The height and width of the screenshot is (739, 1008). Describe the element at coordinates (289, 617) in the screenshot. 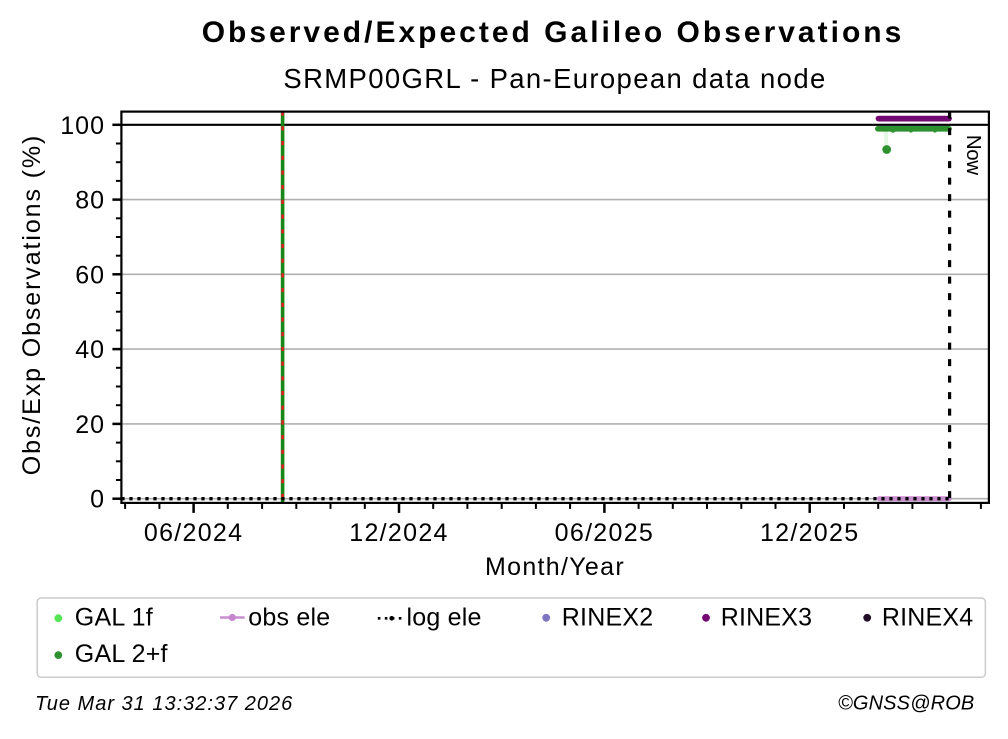

I see `svg-text: obs ele` at that location.